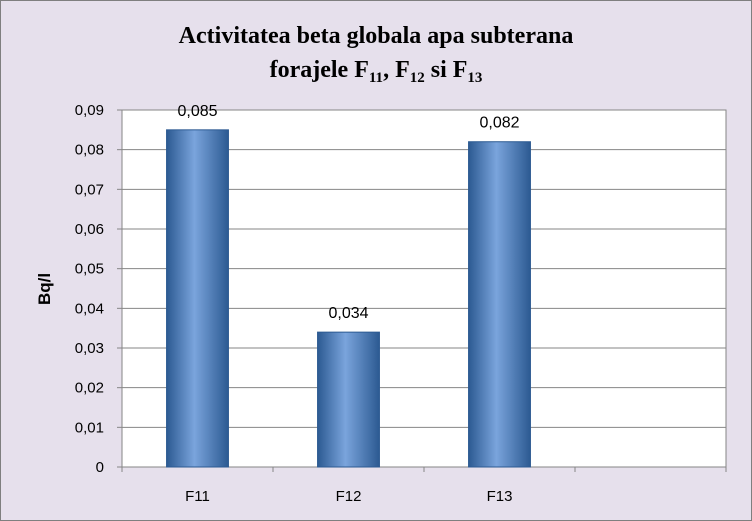 Image resolution: width=752 pixels, height=521 pixels. What do you see at coordinates (475, 78) in the screenshot?
I see `title-sub-13: 13` at bounding box center [475, 78].